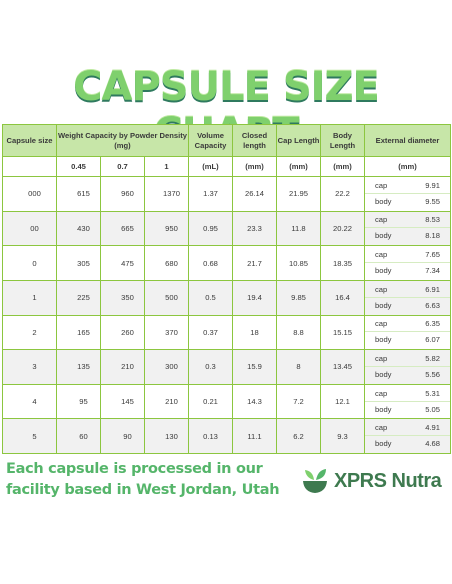 This screenshot has height=584, width=452. I want to click on table-cell: 950, so click(166, 228).